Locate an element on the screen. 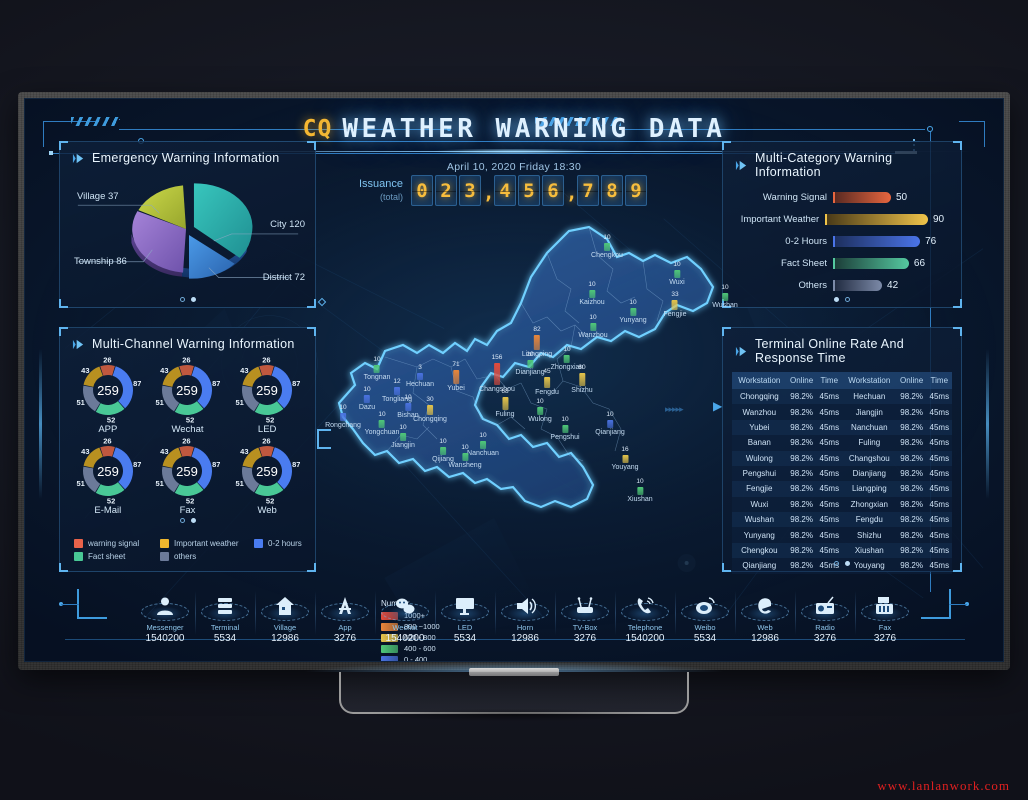  channel-item-village: Village 12986 is located at coordinates (285, 617).